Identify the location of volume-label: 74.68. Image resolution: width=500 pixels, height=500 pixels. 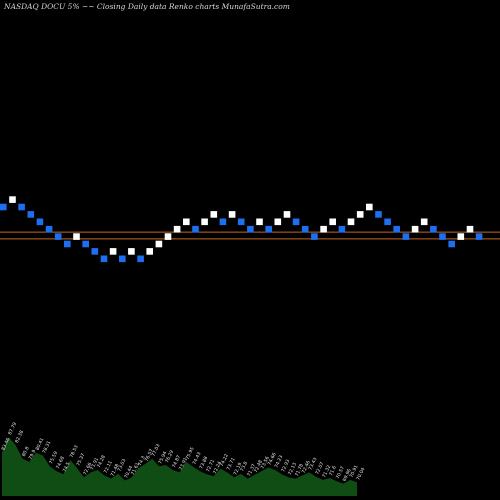
(60, 463).